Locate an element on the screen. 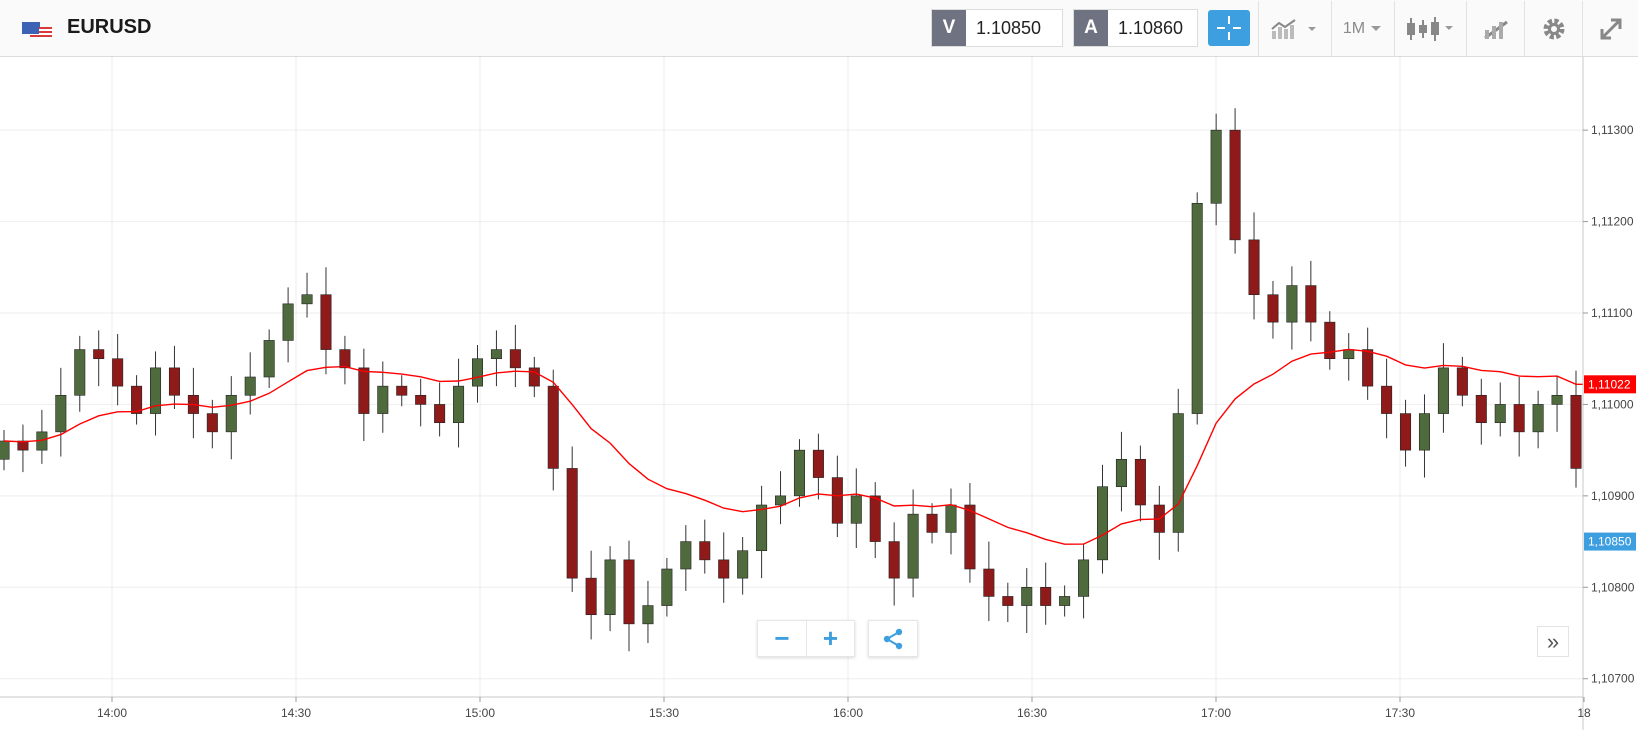 The width and height of the screenshot is (1638, 735). zoom-controls: − + is located at coordinates (806, 638).